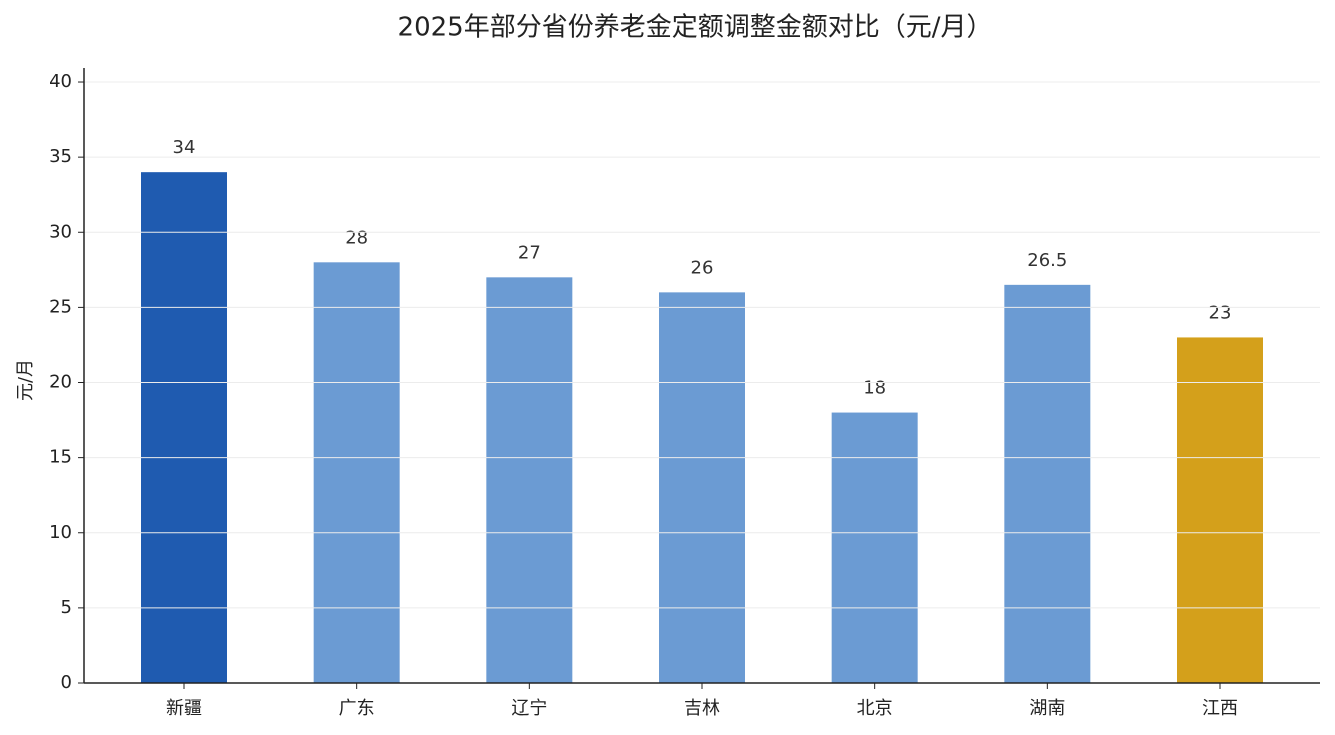 This screenshot has height=735, width=1335. What do you see at coordinates (874, 388) in the screenshot?
I see `value-label: 18` at bounding box center [874, 388].